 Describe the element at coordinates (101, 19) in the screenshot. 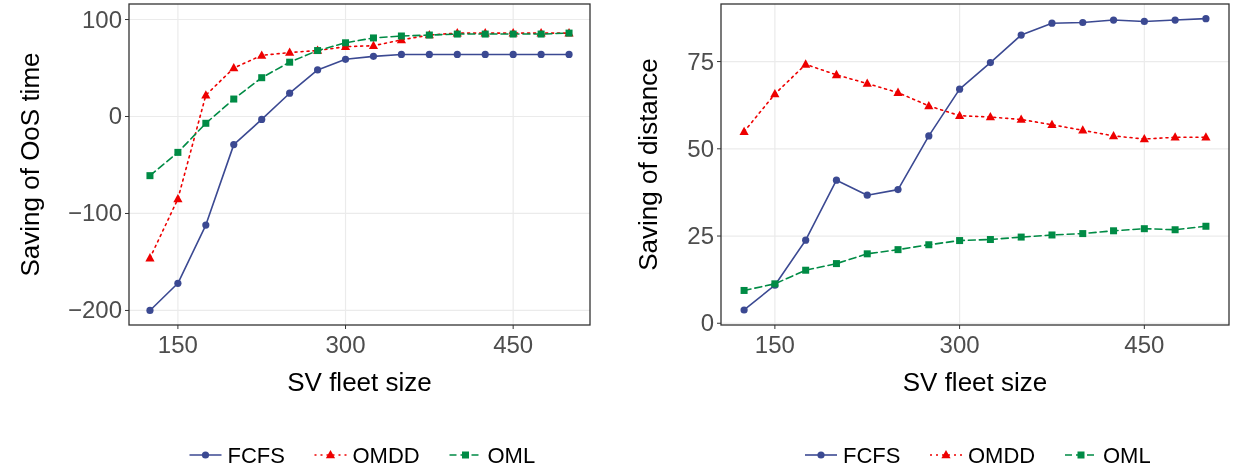

I see `y-tick-label: 100` at that location.